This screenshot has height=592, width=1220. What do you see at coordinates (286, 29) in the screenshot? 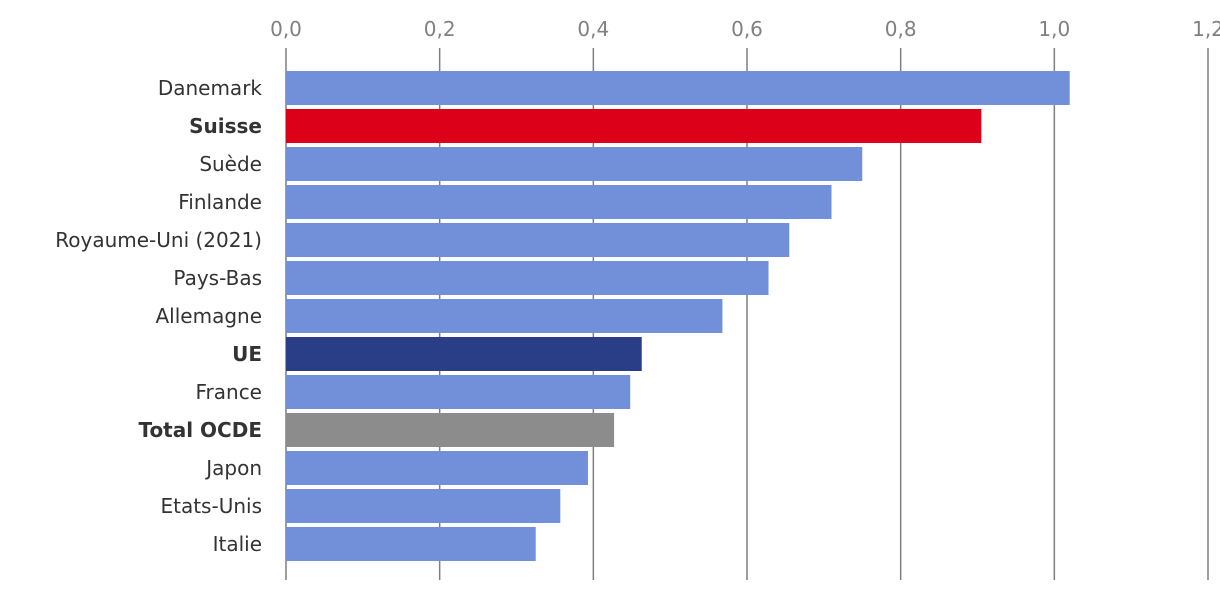
I see `x-tick-label: 0,0` at bounding box center [286, 29].